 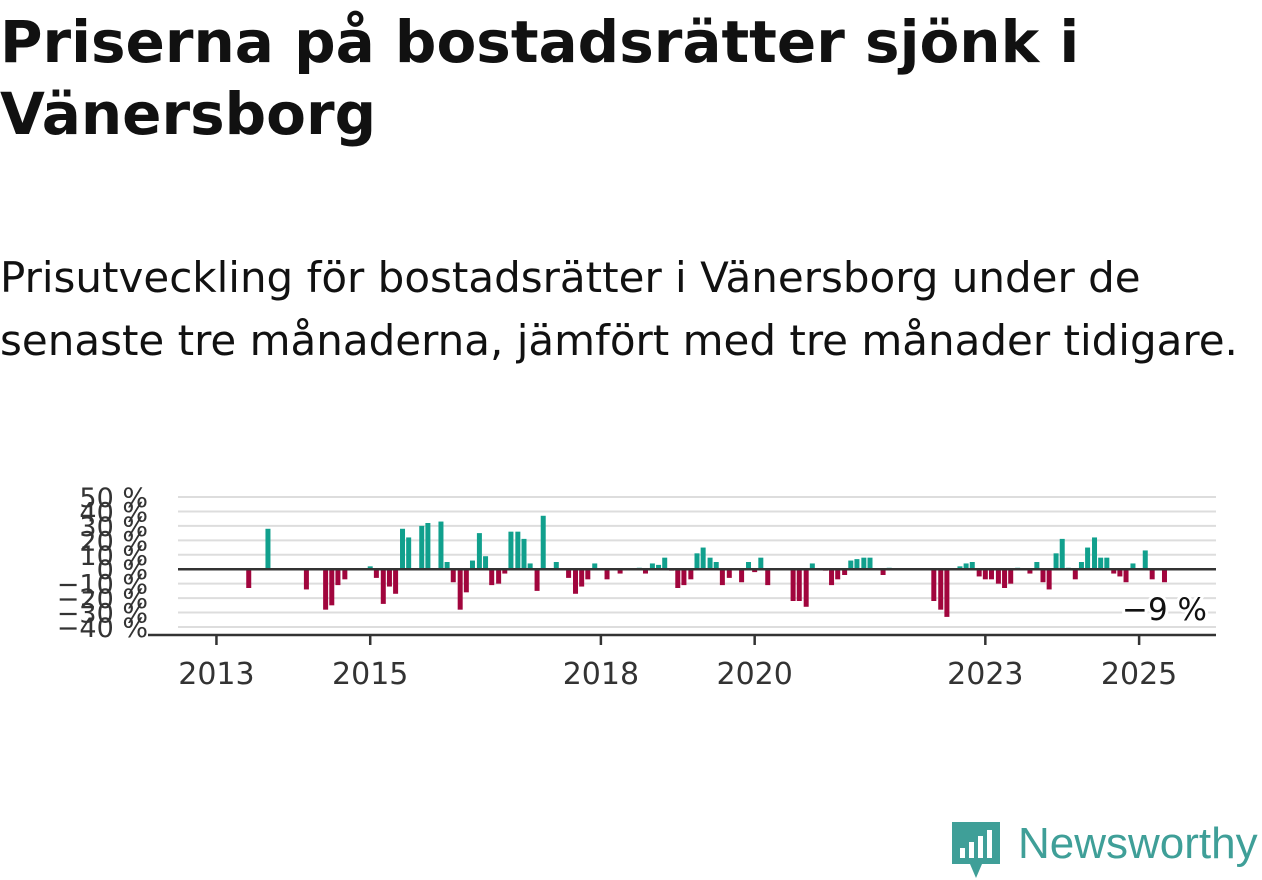 I want to click on y-tick-label: 30 %, so click(x=113, y=527).